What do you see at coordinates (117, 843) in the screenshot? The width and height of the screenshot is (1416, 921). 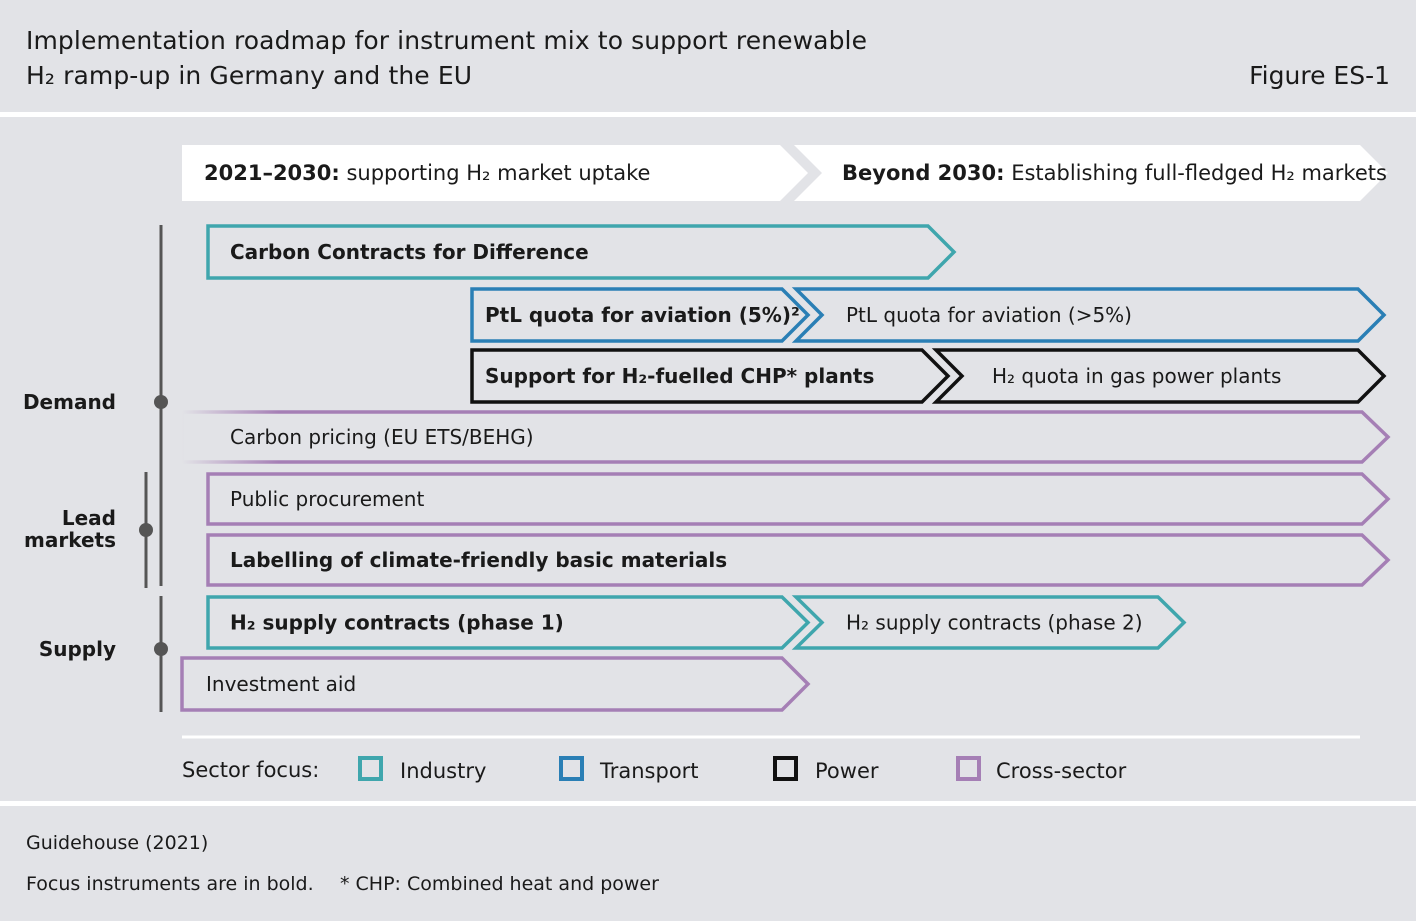 I see `source-note: Guidehouse (2021)` at bounding box center [117, 843].